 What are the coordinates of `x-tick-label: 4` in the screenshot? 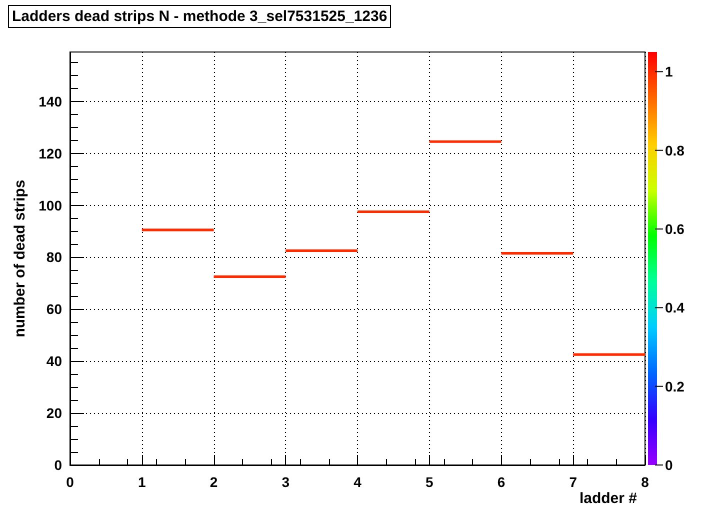 It's located at (358, 482).